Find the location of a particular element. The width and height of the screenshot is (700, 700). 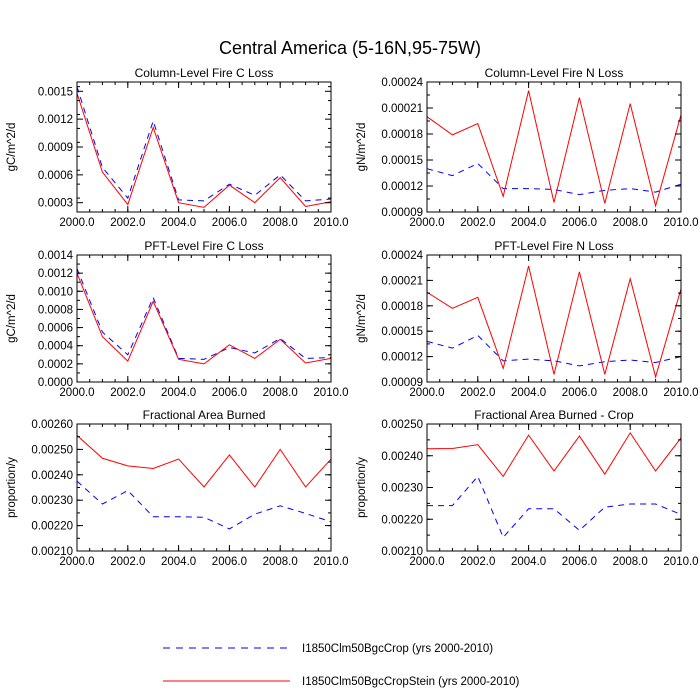

x-tick-label-4-5: 2010.0 is located at coordinates (330, 562).